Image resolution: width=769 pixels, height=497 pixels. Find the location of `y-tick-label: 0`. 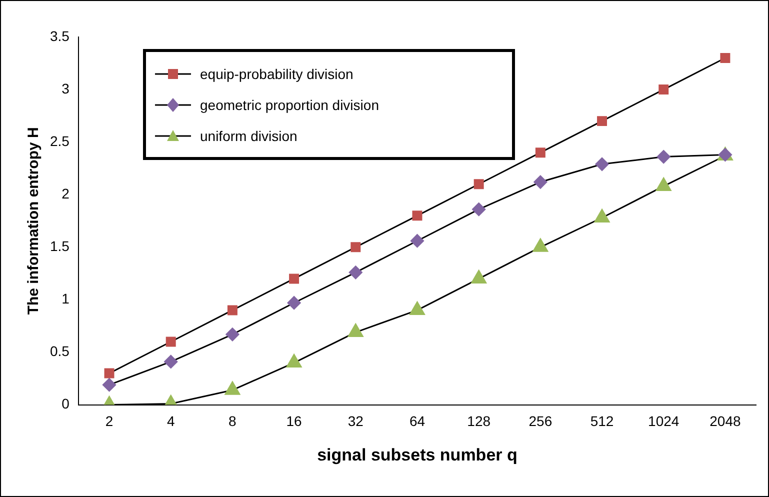

y-tick-label: 0 is located at coordinates (66, 404).